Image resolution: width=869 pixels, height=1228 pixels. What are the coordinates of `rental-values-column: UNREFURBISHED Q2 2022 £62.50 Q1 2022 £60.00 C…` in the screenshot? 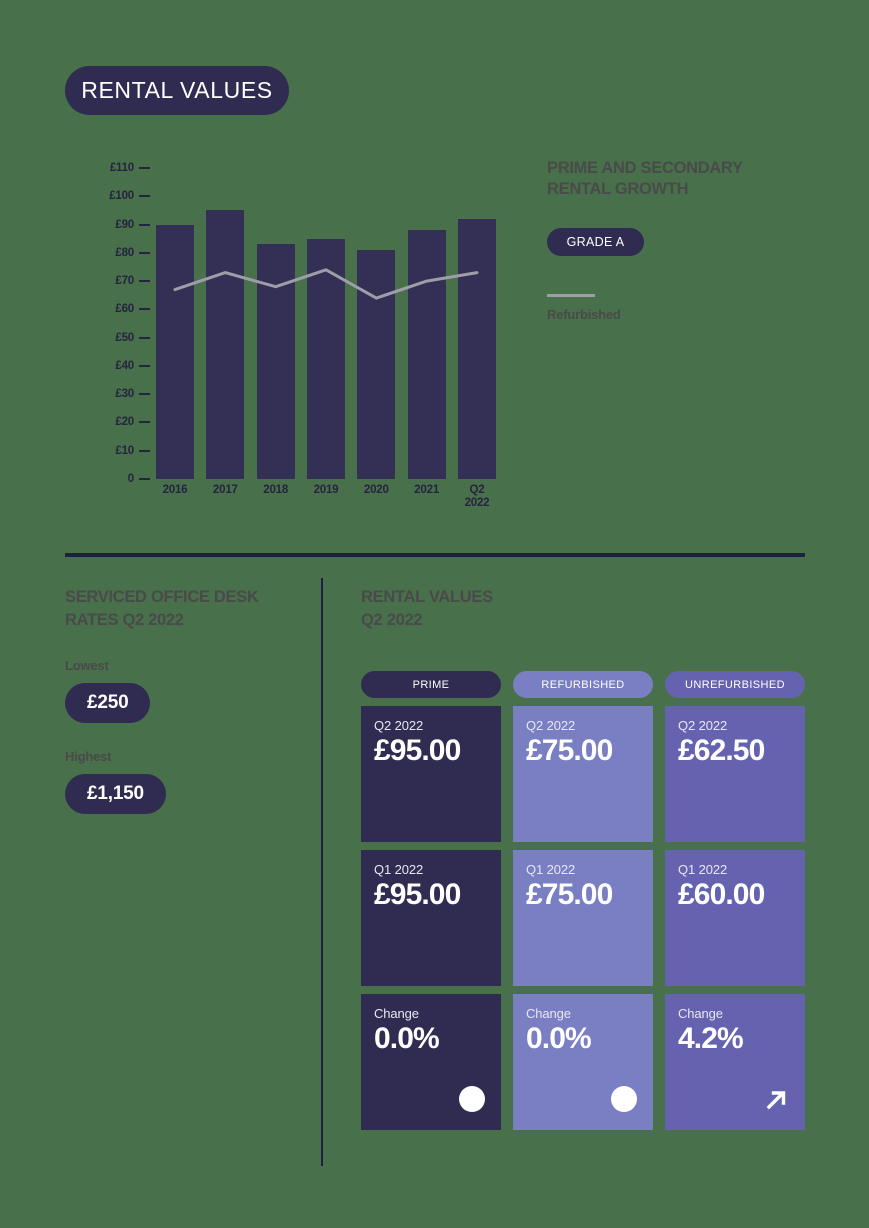 It's located at (735, 904).